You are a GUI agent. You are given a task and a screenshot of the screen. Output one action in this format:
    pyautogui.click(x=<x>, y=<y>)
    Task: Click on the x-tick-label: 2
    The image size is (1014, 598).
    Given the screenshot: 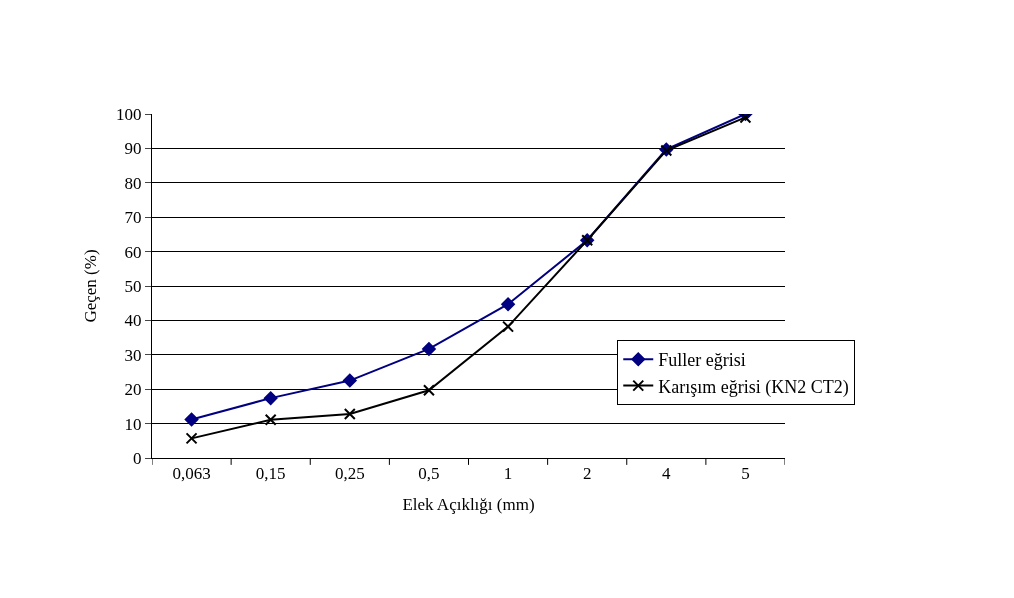 What is the action you would take?
    pyautogui.click(x=587, y=474)
    